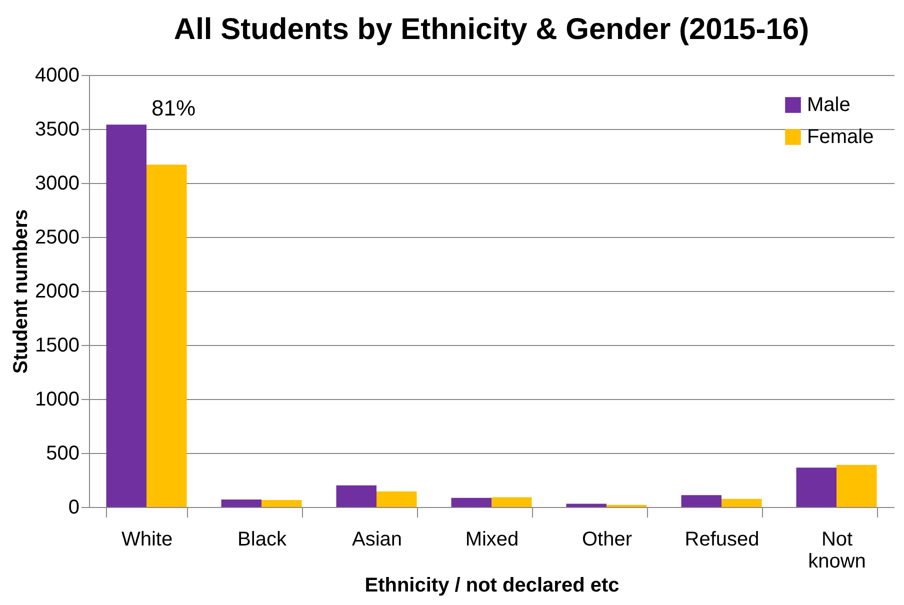 The height and width of the screenshot is (605, 904). What do you see at coordinates (63, 453) in the screenshot?
I see `y-tick-label: 500` at bounding box center [63, 453].